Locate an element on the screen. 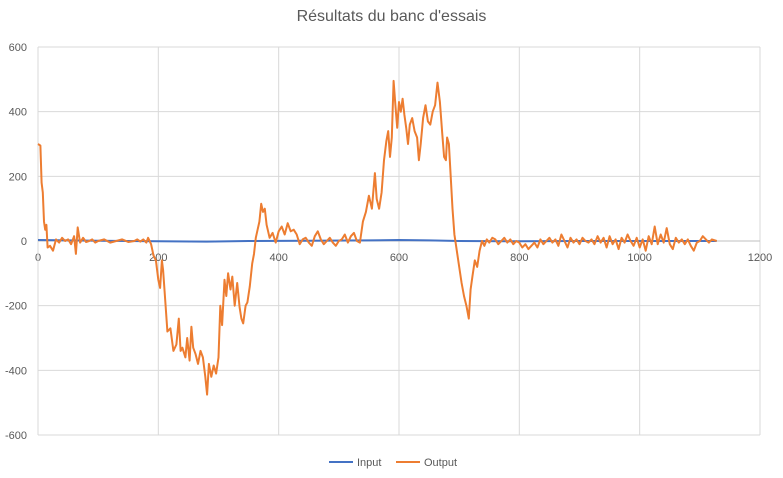 Image resolution: width=783 pixels, height=478 pixels. x-tick-label: 1000 is located at coordinates (639, 258).